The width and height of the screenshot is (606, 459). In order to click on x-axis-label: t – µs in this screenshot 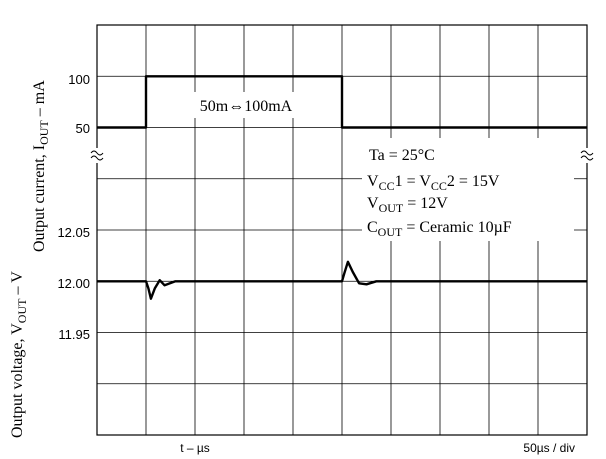, I will do `click(195, 448)`.